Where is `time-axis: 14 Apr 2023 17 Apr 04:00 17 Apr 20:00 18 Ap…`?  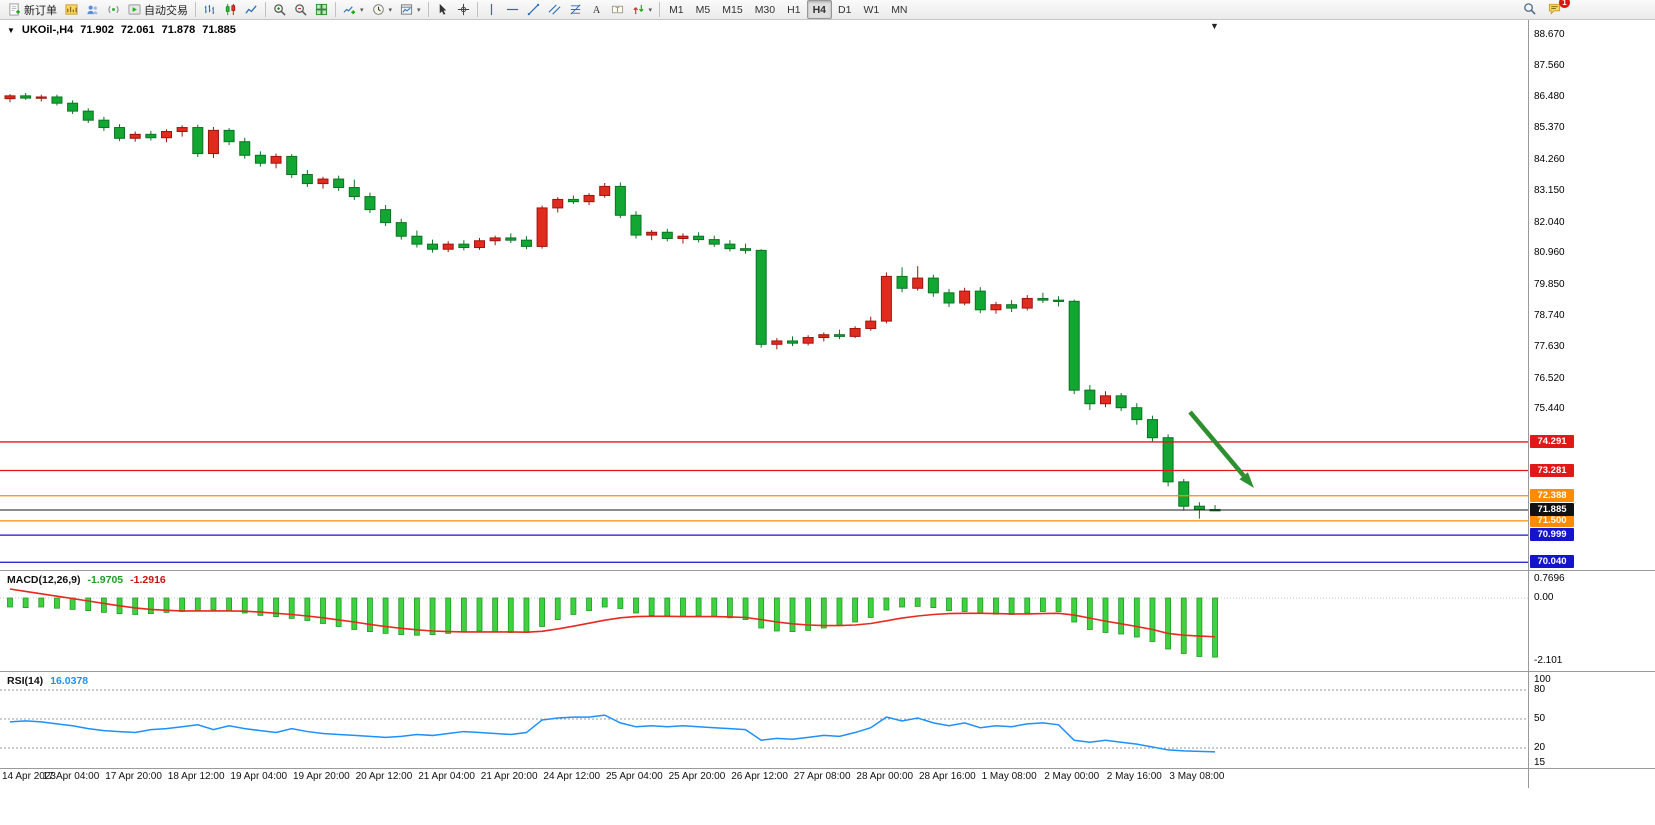 time-axis: 14 Apr 2023 17 Apr 04:00 17 Apr 20:00 18 Ap… is located at coordinates (764, 778).